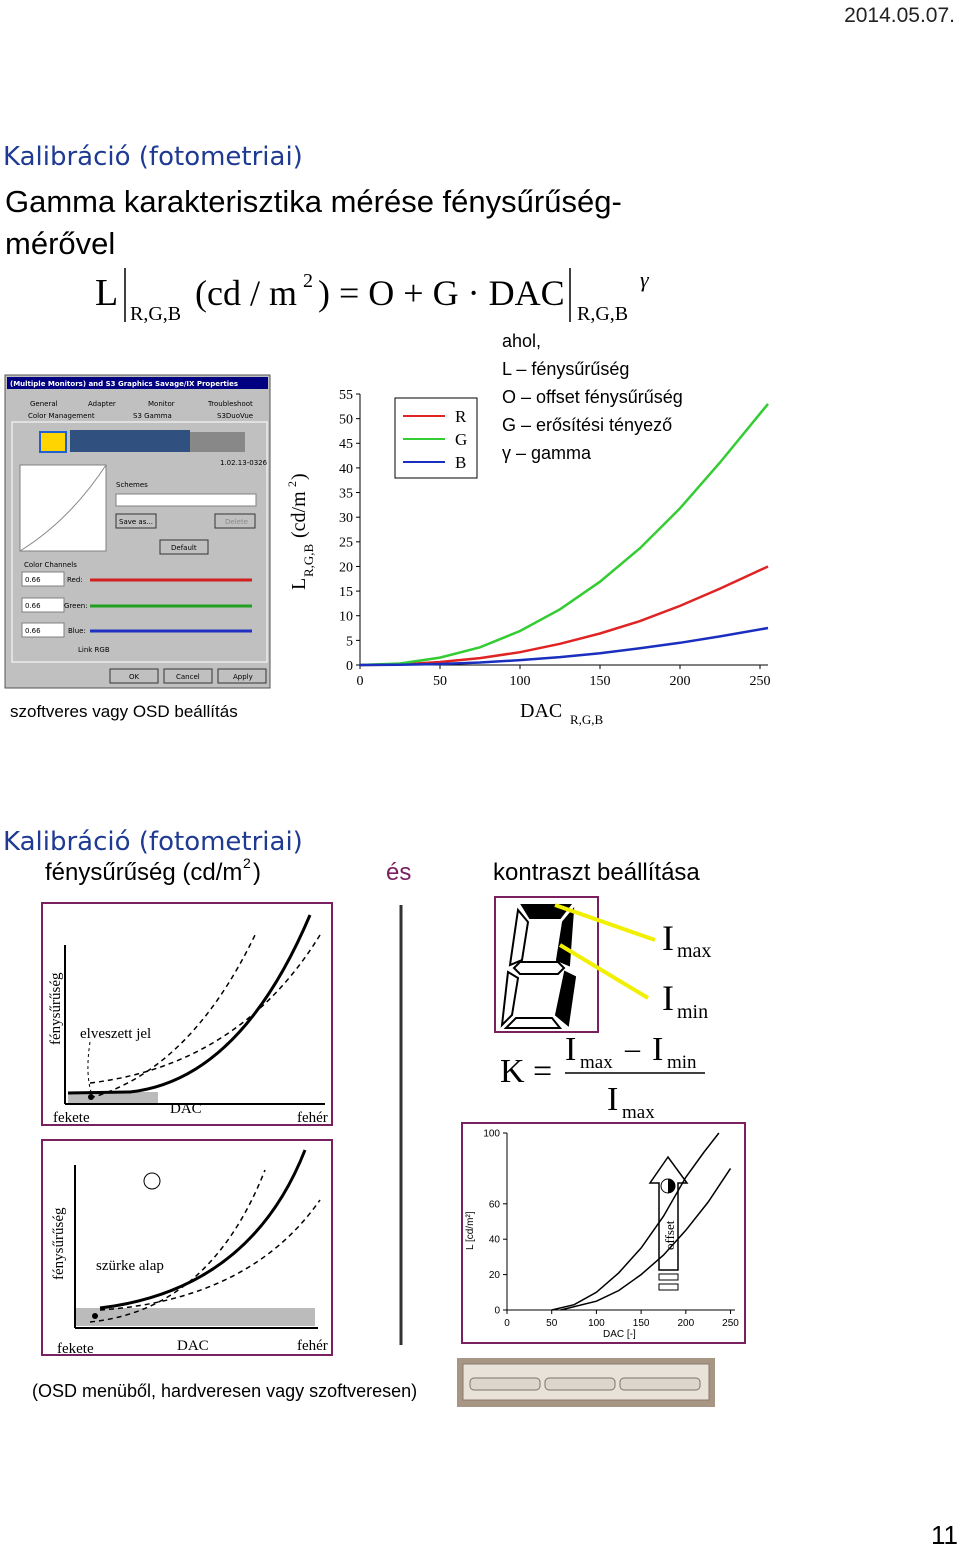  Describe the element at coordinates (247, 863) in the screenshot. I see `heading-sup: 2` at that location.